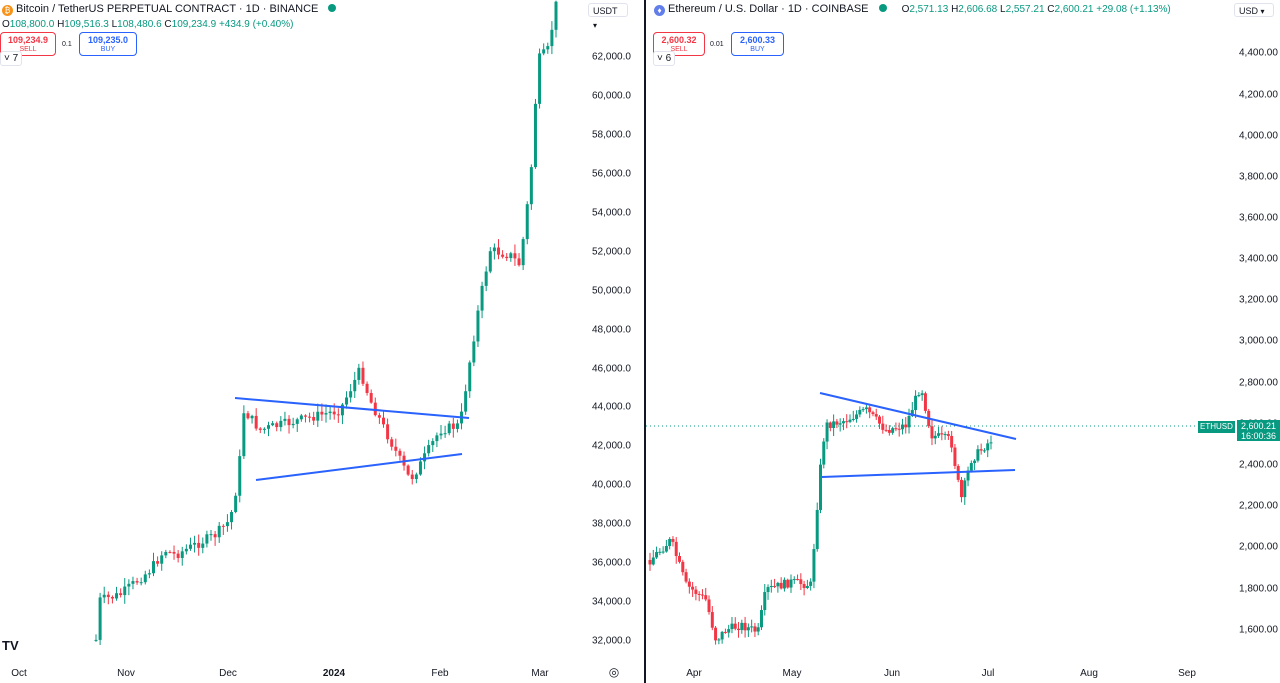 This screenshot has width=1280, height=683. I want to click on eth-currency-select: USD ▾, so click(1254, 10).